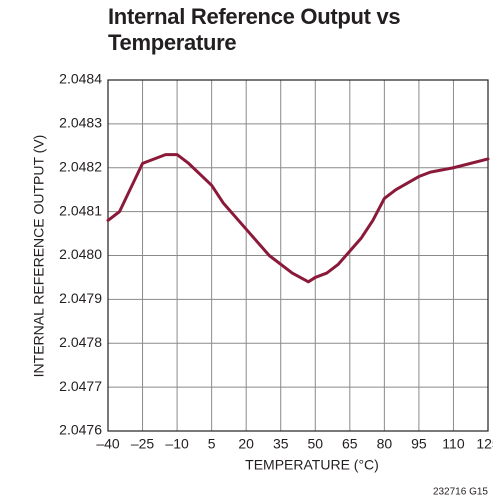  I want to click on x-tick-label: 20, so click(246, 444).